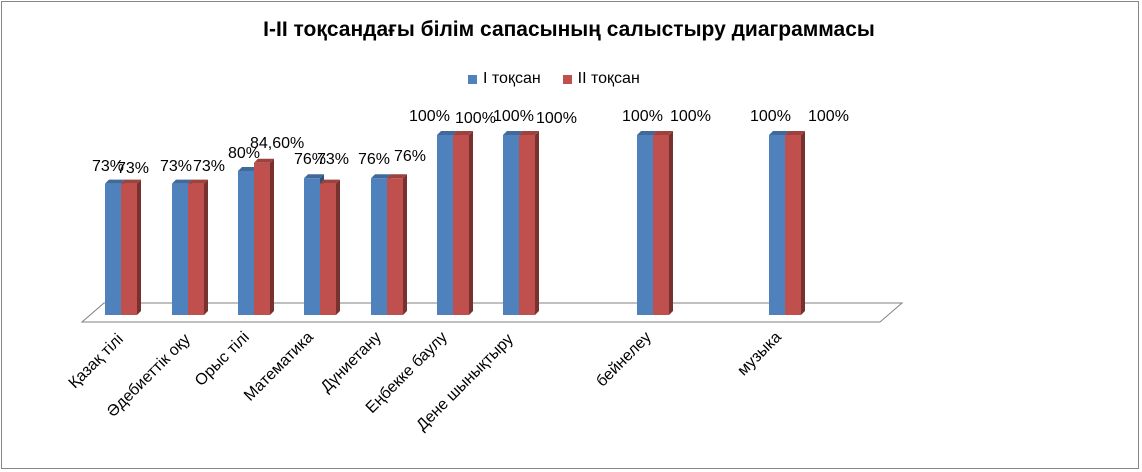 The height and width of the screenshot is (472, 1142). I want to click on data-label-2-9: 100%, so click(828, 116).